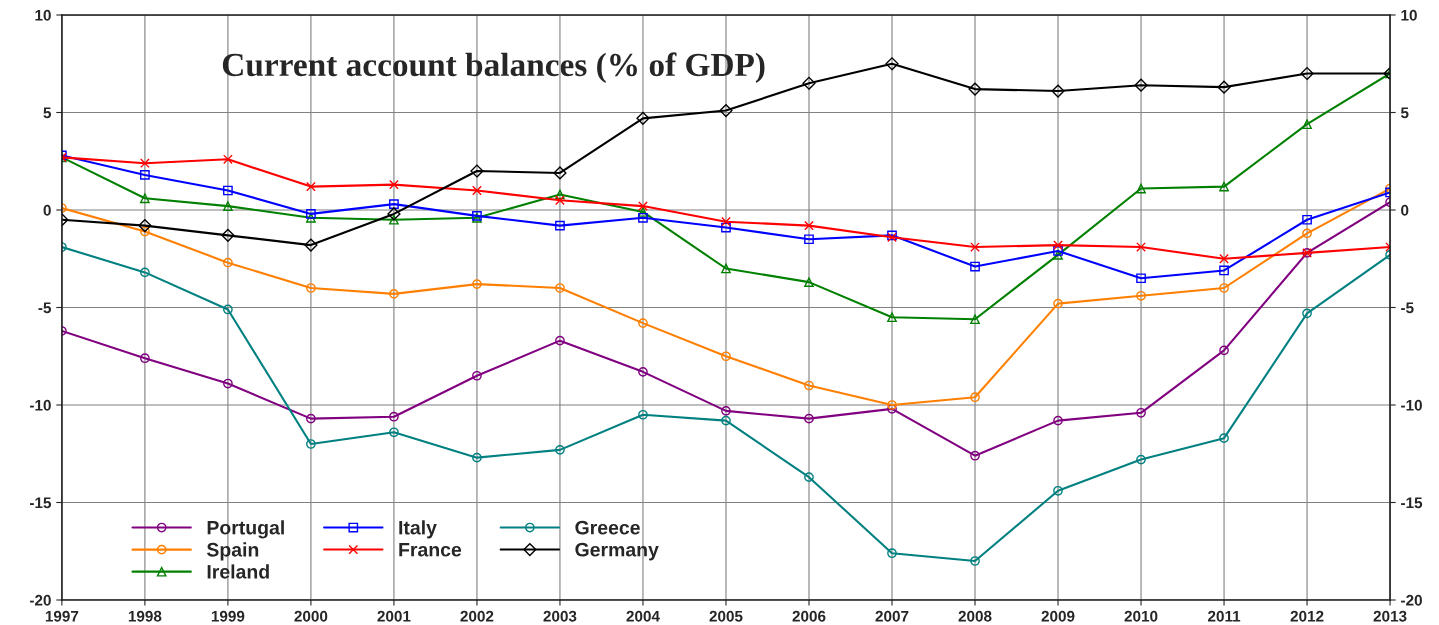  What do you see at coordinates (40, 405) in the screenshot?
I see `y-tick-label: -10` at bounding box center [40, 405].